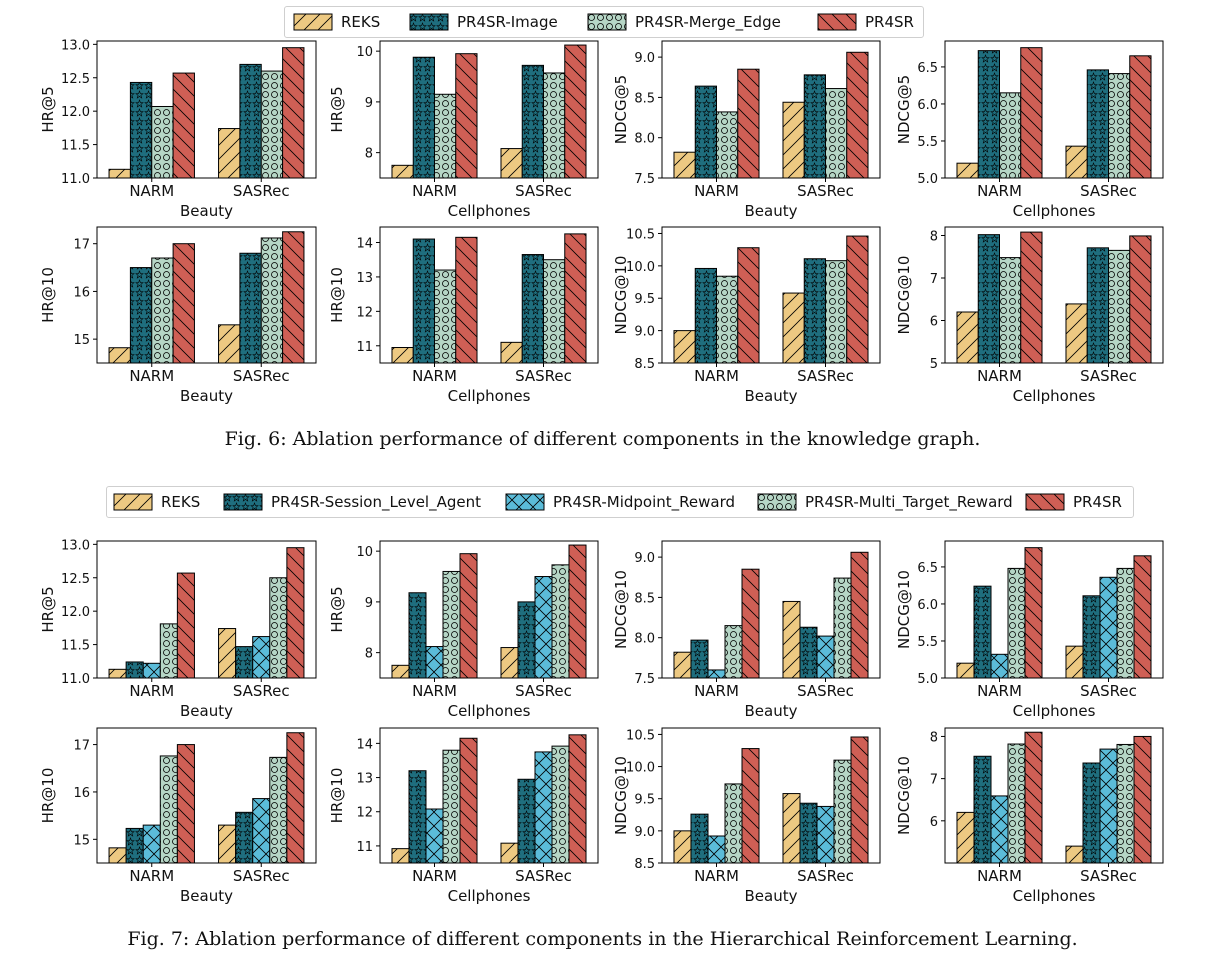 Image resolution: width=1205 pixels, height=967 pixels. I want to click on legend-item-session-level-agent: PR4SR-Session_Level_Agent, so click(352, 502).